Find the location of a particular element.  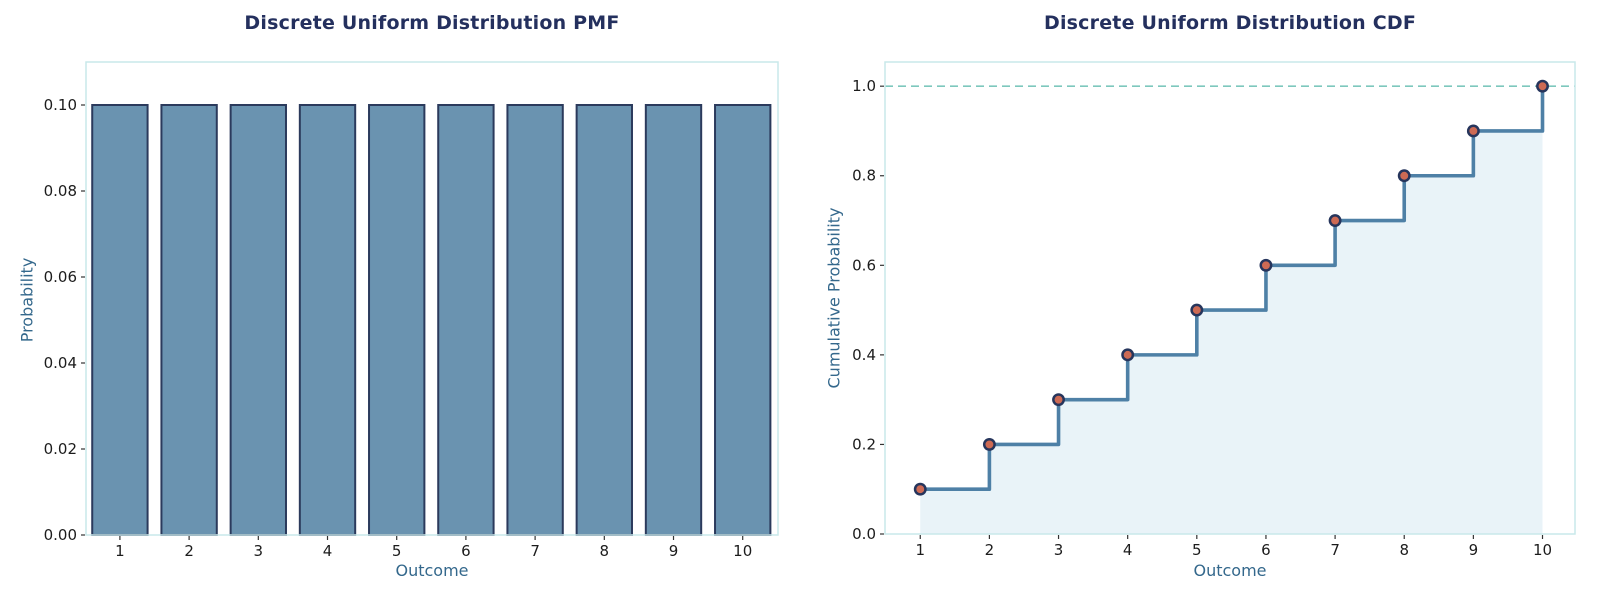

pmf-y-axis-label: Probability is located at coordinates (27, 300).